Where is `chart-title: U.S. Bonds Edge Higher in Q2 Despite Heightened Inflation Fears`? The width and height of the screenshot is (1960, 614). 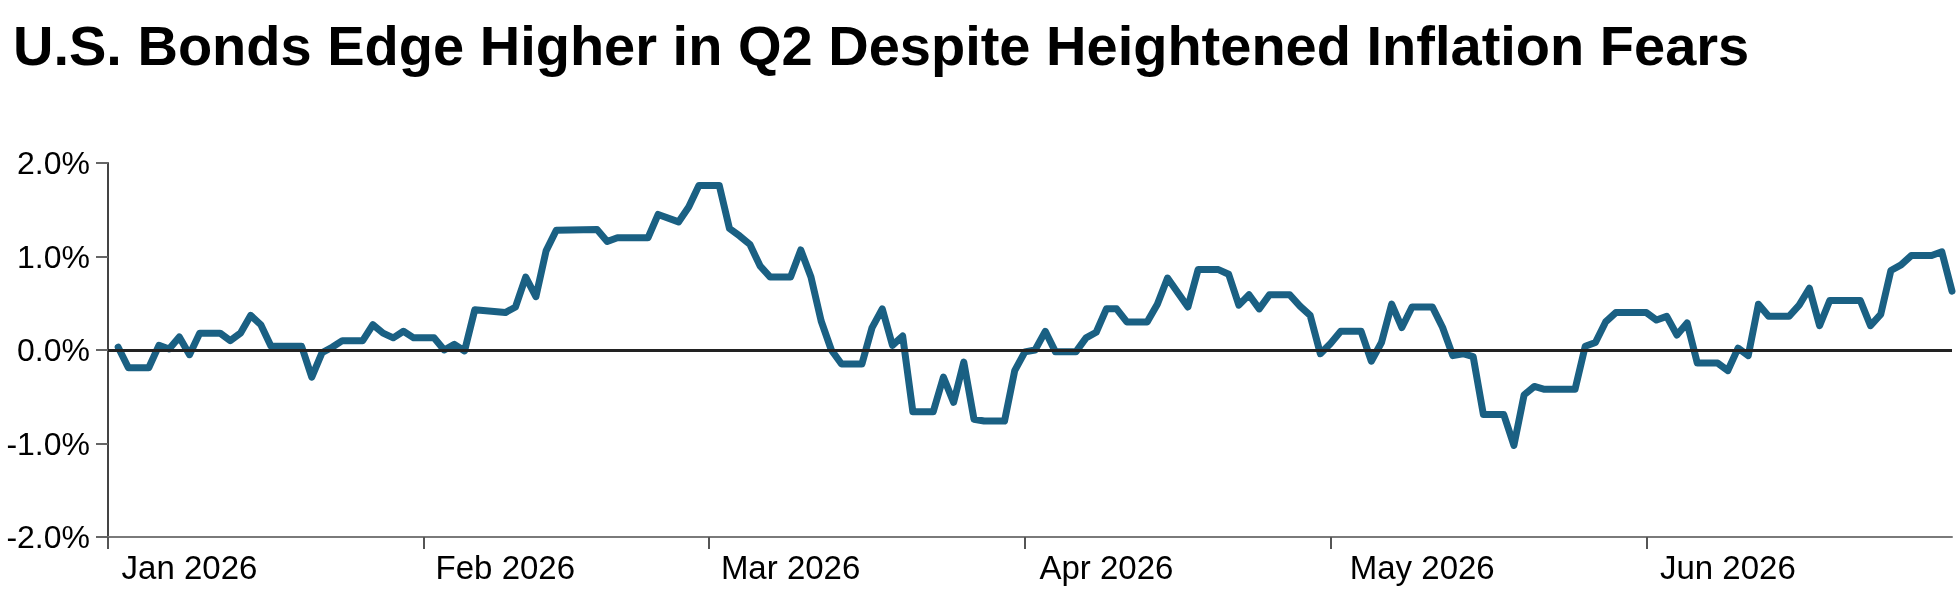
chart-title: U.S. Bonds Edge Higher in Q2 Despite Heightened Inflation Fears is located at coordinates (881, 45).